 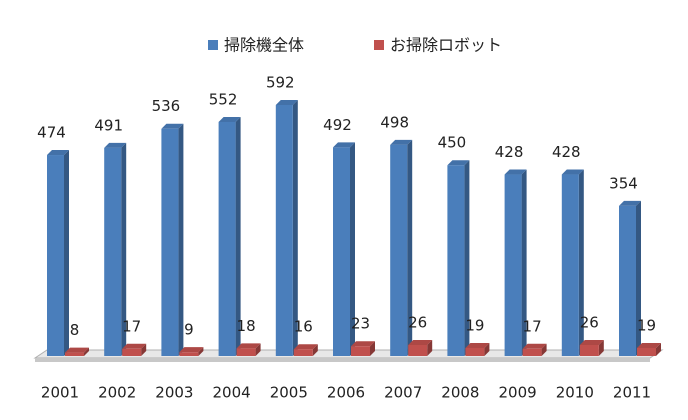 I want to click on value-label: 23, so click(x=360, y=324).